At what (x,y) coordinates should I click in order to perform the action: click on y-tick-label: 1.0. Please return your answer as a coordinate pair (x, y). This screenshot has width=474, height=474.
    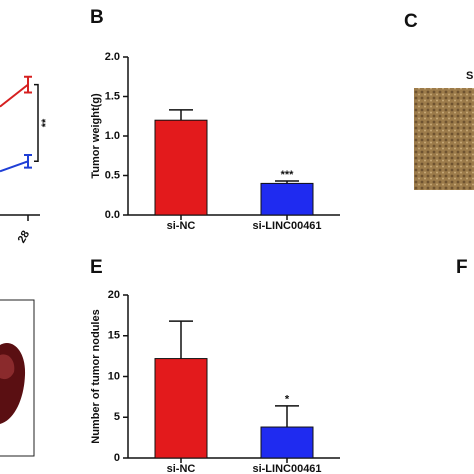
    Looking at the image, I should click on (112, 136).